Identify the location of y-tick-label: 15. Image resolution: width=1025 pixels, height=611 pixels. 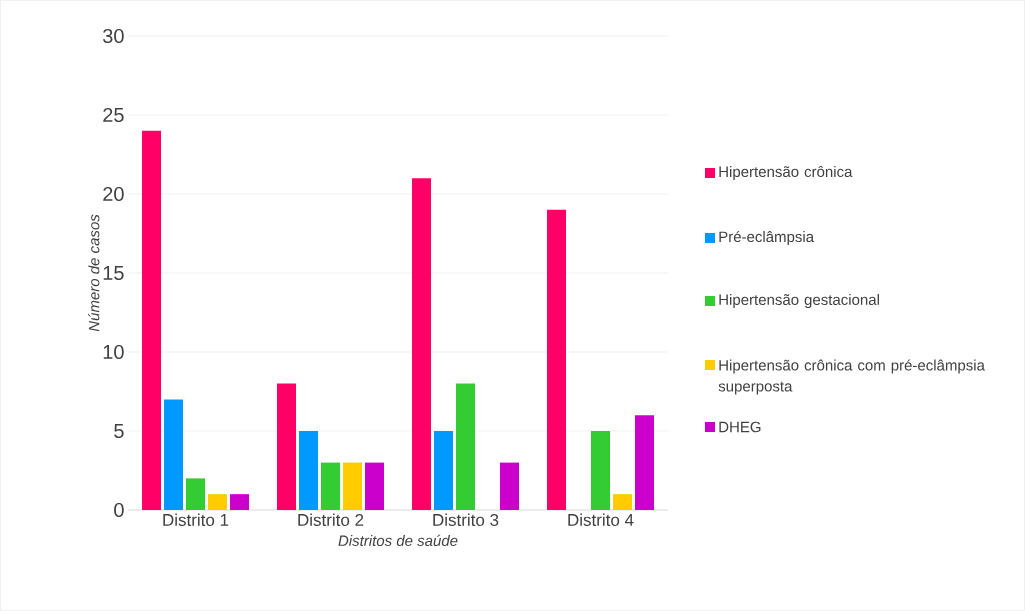
(113, 273).